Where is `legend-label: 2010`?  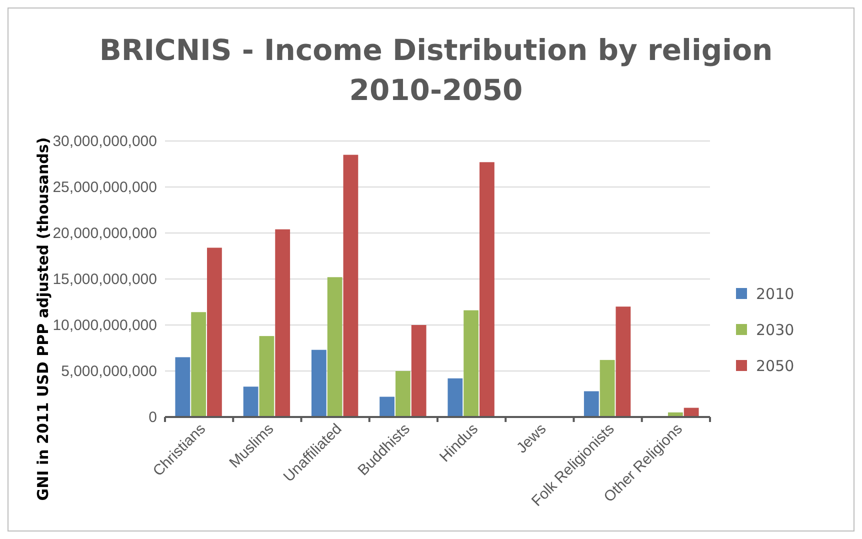
legend-label: 2010 is located at coordinates (775, 294).